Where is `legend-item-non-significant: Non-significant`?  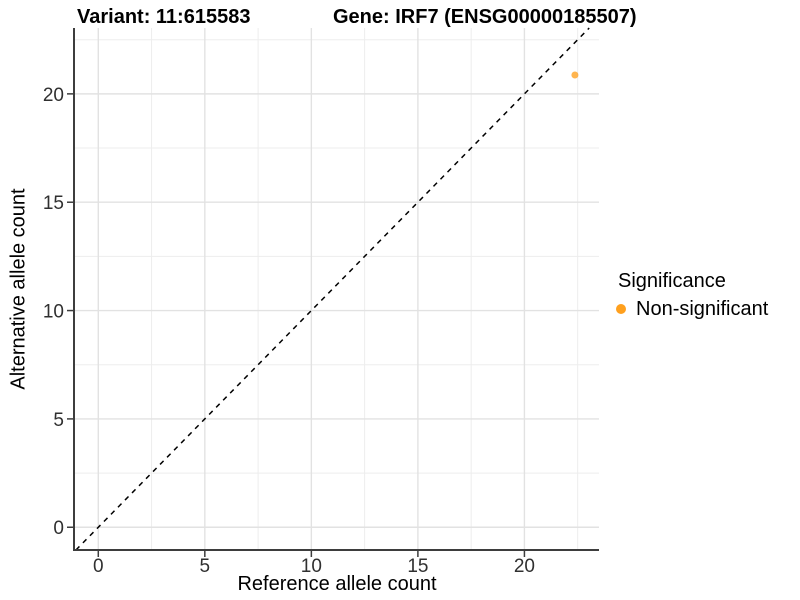 legend-item-non-significant: Non-significant is located at coordinates (690, 309).